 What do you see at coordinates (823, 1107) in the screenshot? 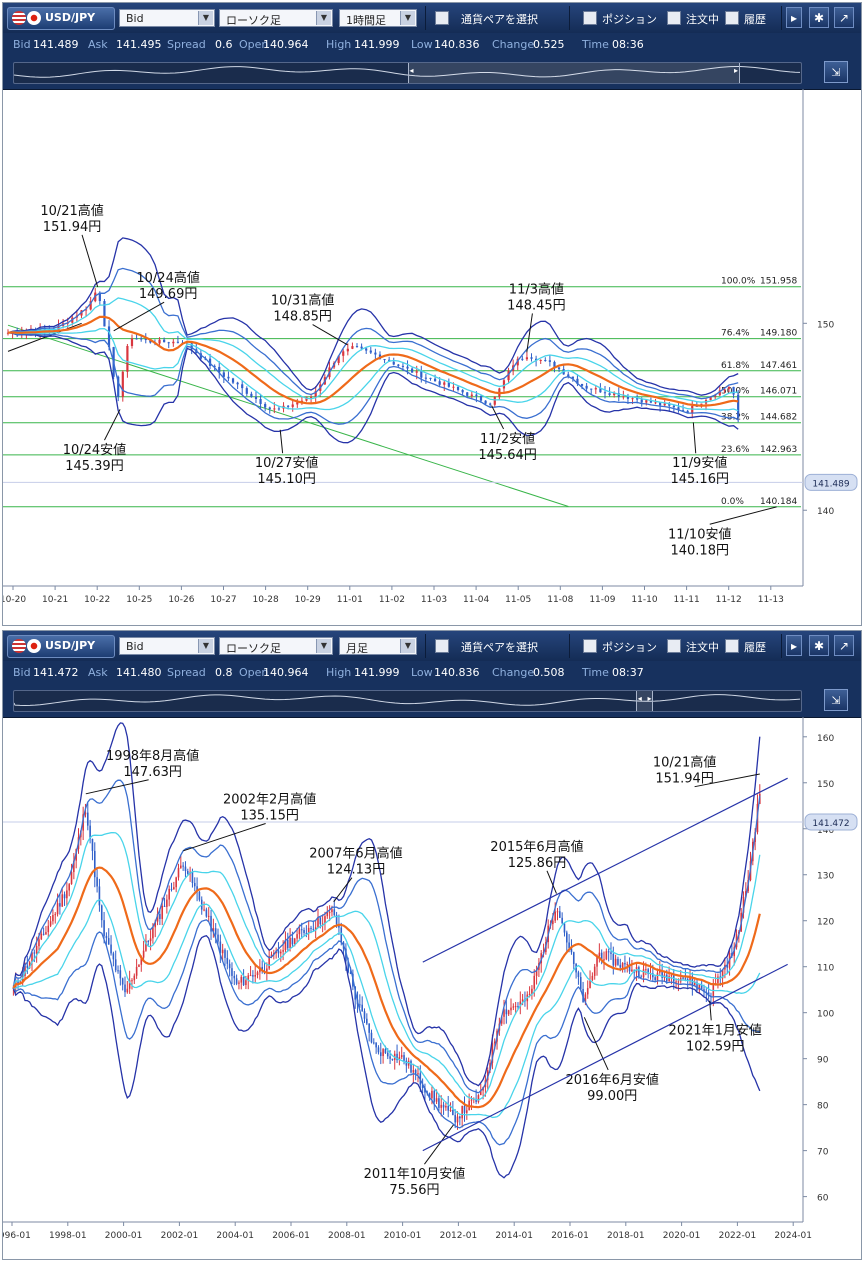
I see `y-tick-label: 80` at bounding box center [823, 1107].